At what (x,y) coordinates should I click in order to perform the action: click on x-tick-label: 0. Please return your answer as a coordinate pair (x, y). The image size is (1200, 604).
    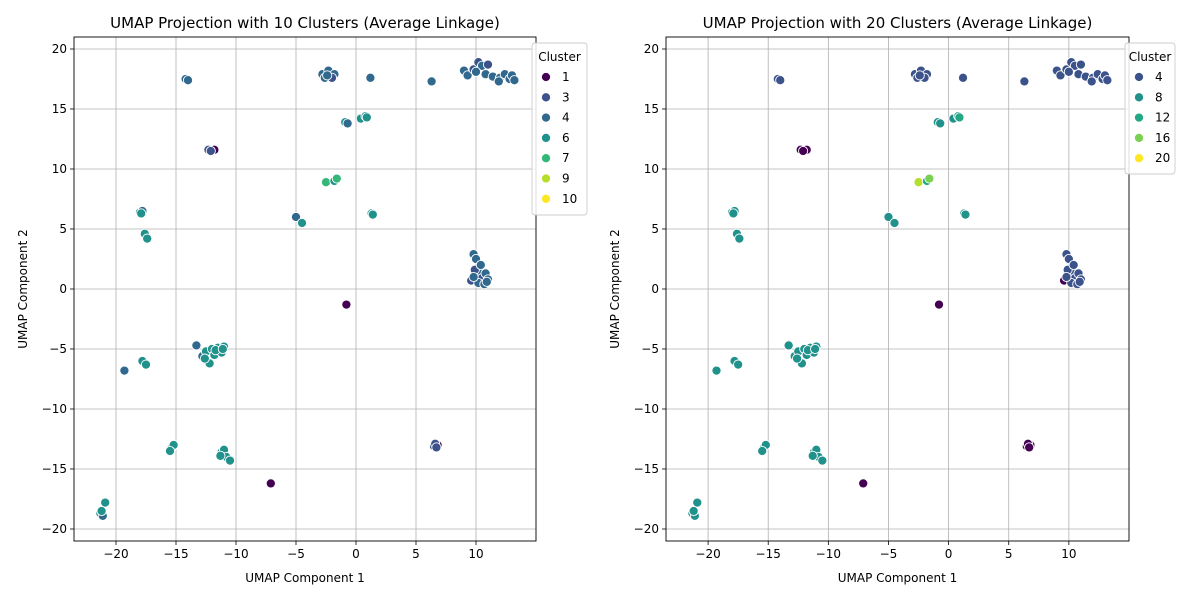
    Looking at the image, I should click on (949, 554).